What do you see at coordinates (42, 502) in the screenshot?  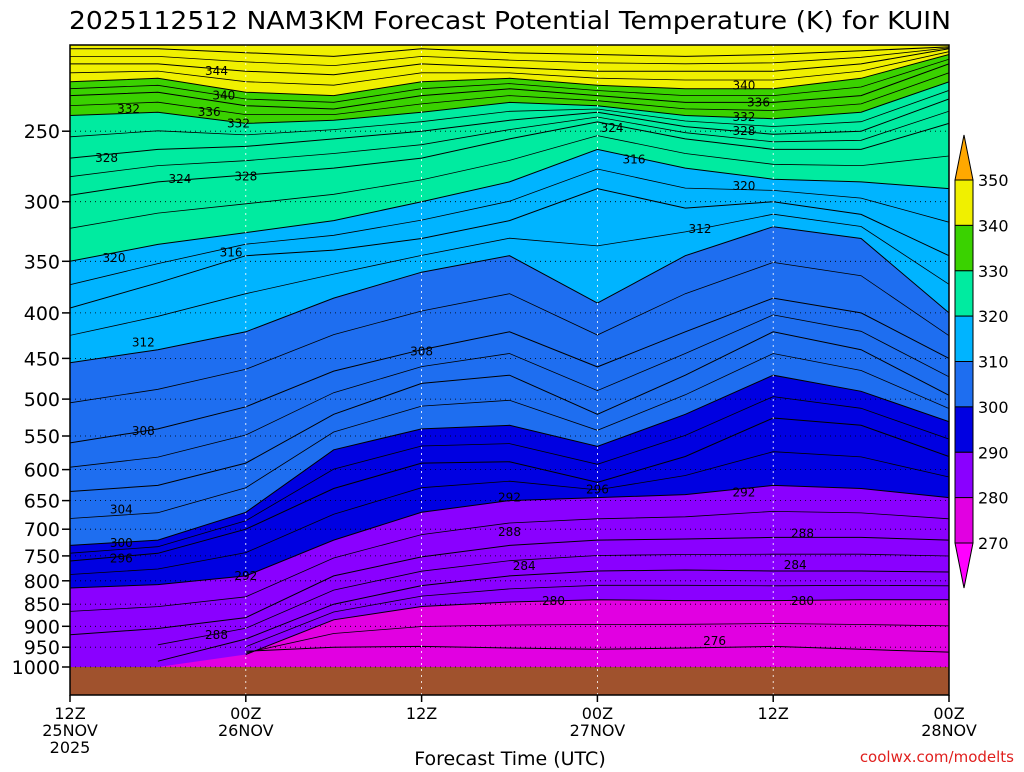 I see `y-tick-label: 650` at bounding box center [42, 502].